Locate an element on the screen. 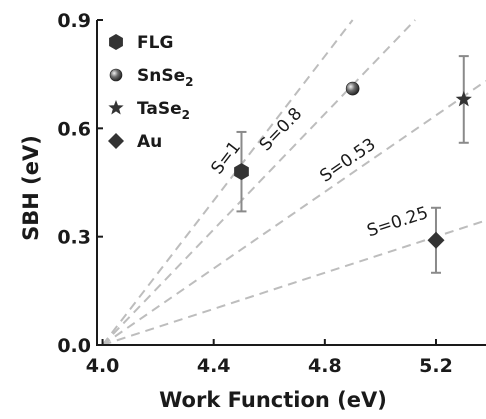  legend-label: SnSe2 is located at coordinates (165, 77).